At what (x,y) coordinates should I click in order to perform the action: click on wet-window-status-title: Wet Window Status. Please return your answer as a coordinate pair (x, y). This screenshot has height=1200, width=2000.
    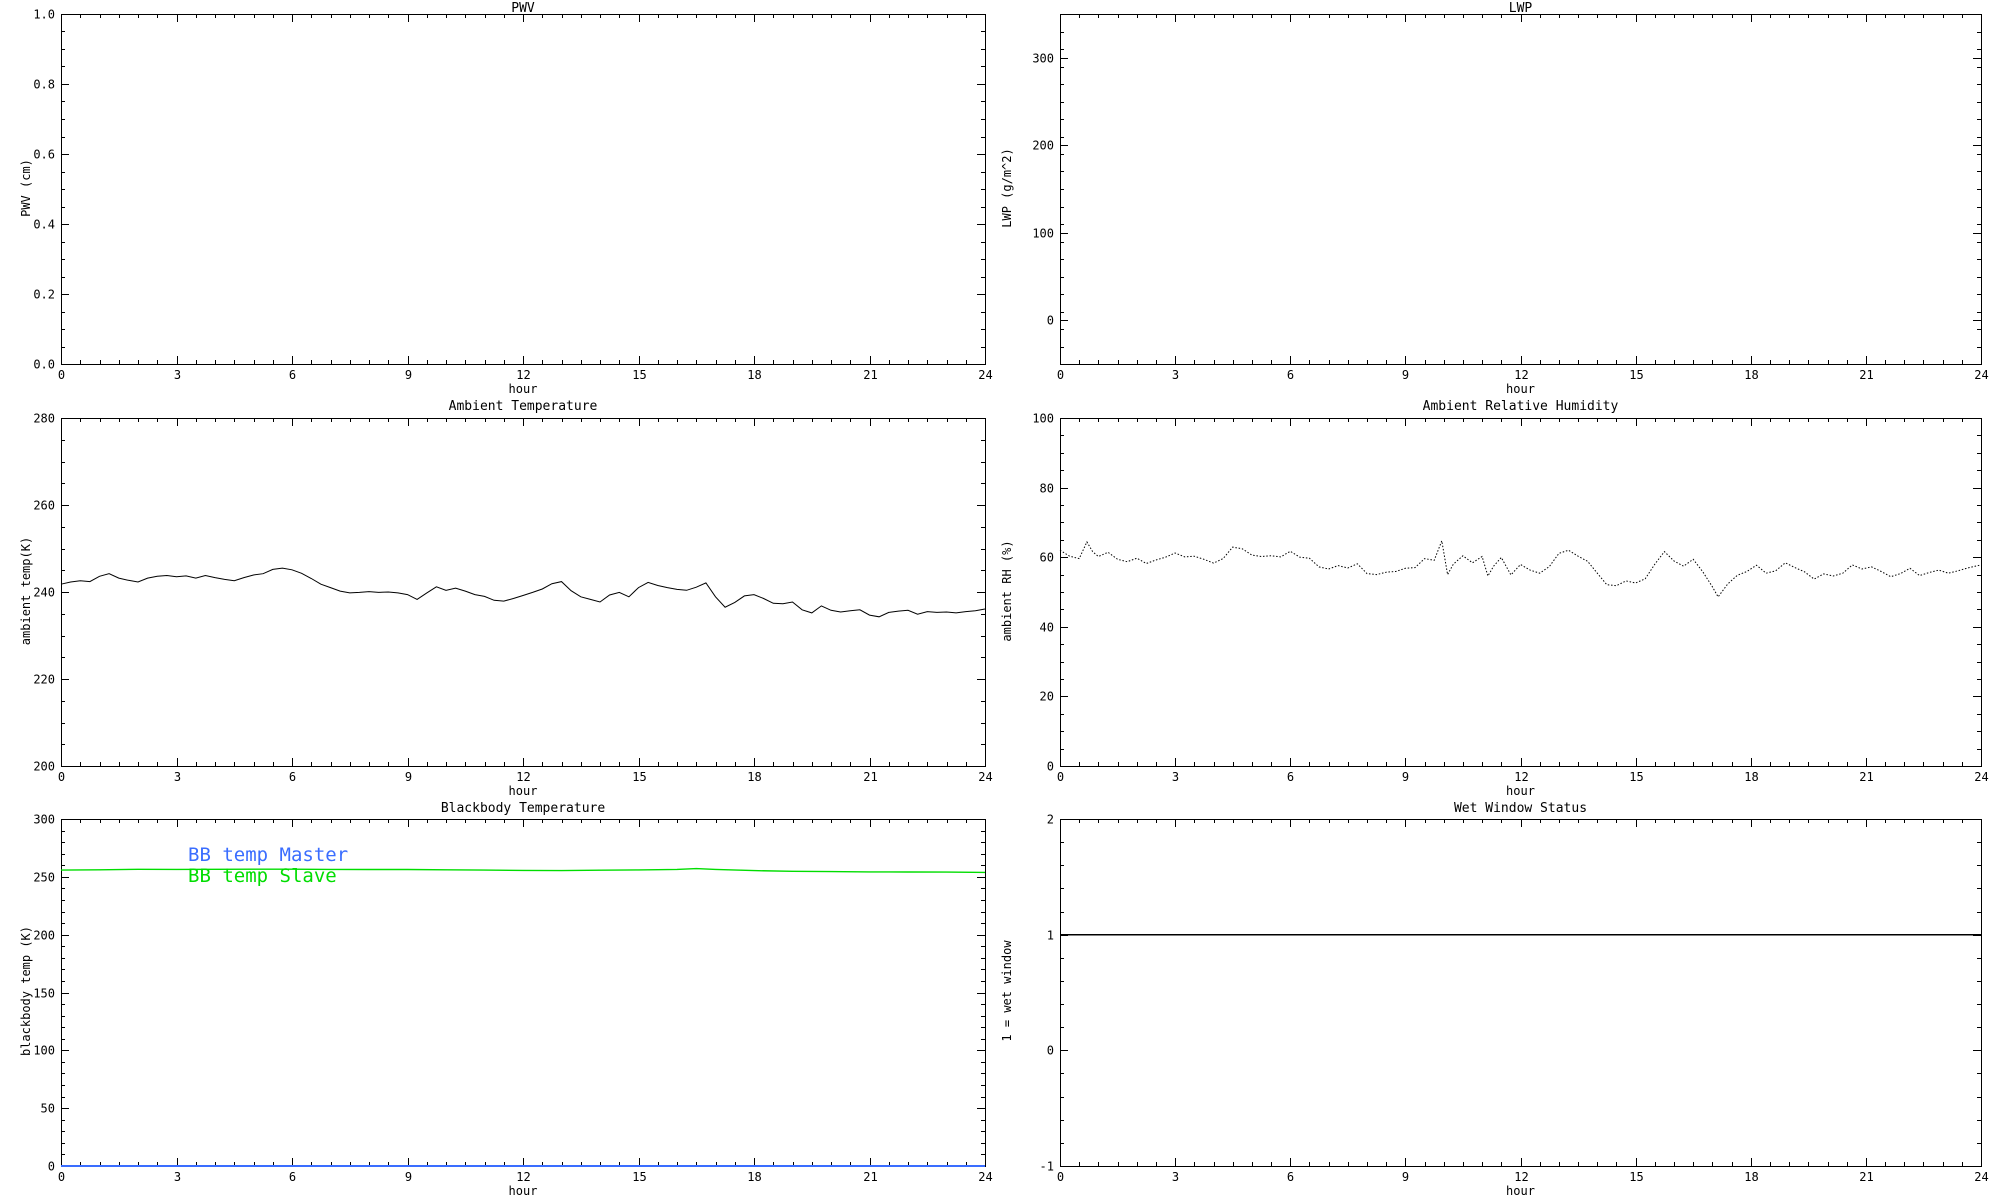
    Looking at the image, I should click on (1520, 808).